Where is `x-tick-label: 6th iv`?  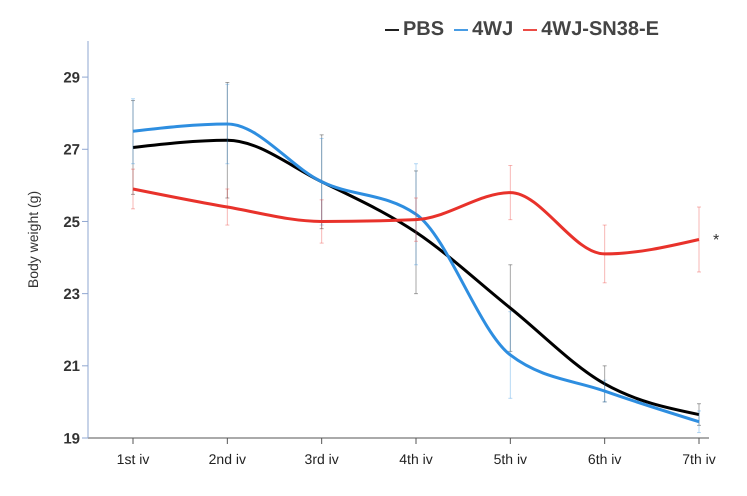
x-tick-label: 6th iv is located at coordinates (605, 458).